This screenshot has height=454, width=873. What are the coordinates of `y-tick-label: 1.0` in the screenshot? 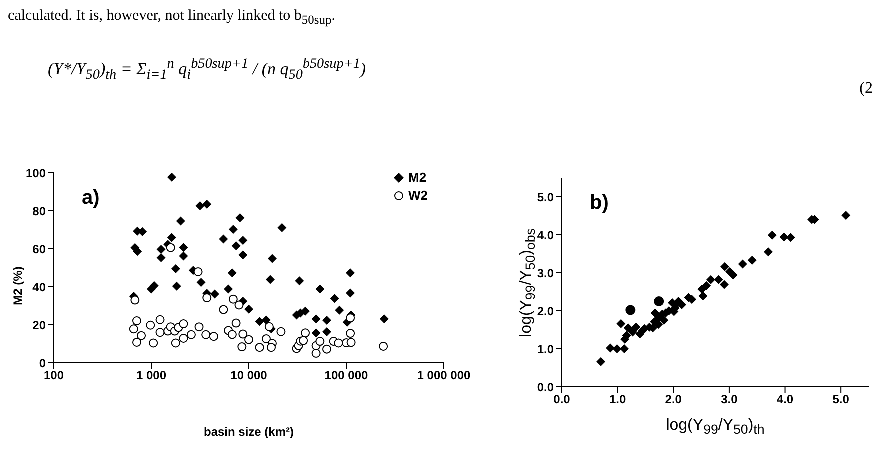 It's located at (545, 349).